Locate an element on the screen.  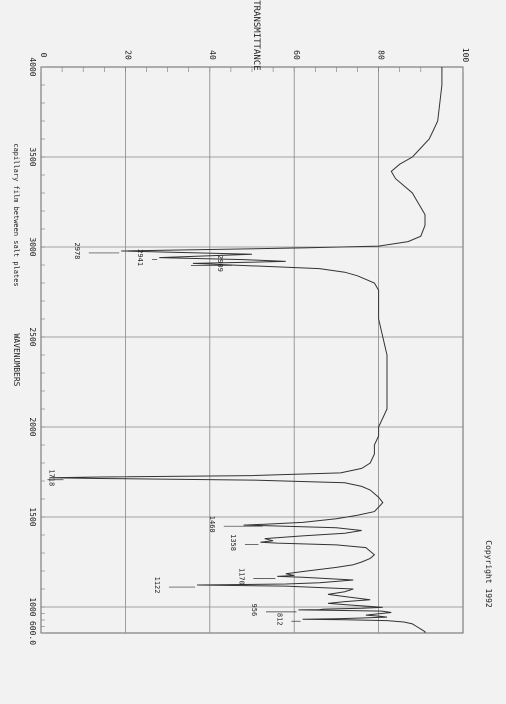
x-tick-label: 4000 is located at coordinates (32, 66).